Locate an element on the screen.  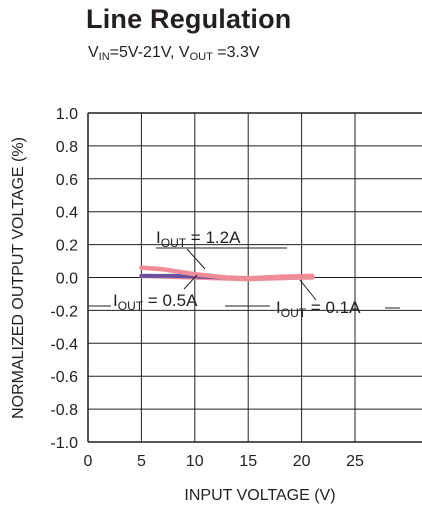
y-tick-label-10: -1.0 is located at coordinates (64, 443).